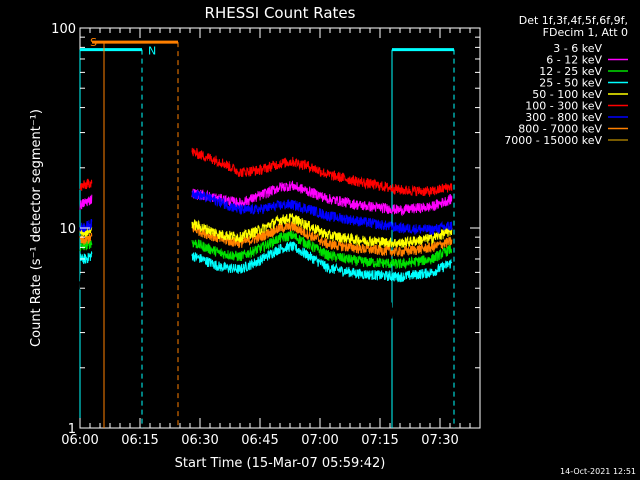 This screenshot has width=640, height=480. I want to click on legend-entry-label: 300 - 800 keV, so click(563, 117).